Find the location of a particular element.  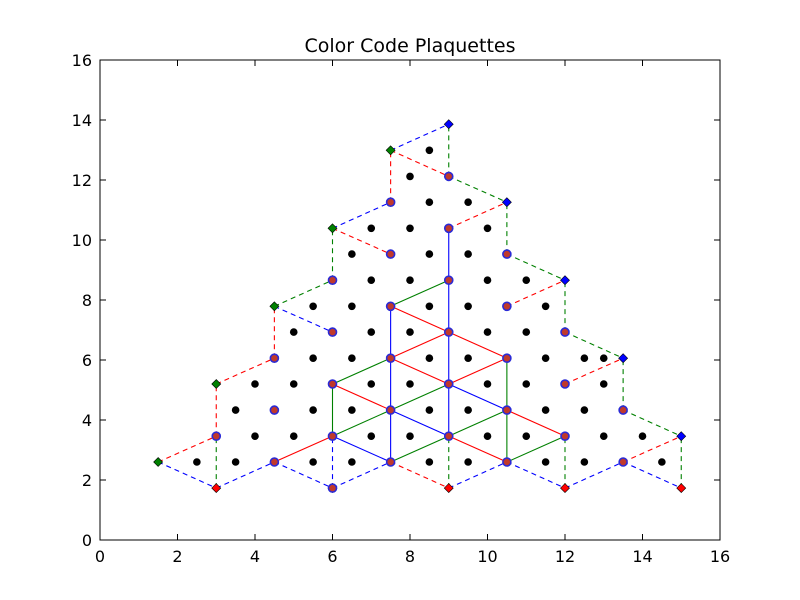

x-tick-label: 16 is located at coordinates (720, 556).